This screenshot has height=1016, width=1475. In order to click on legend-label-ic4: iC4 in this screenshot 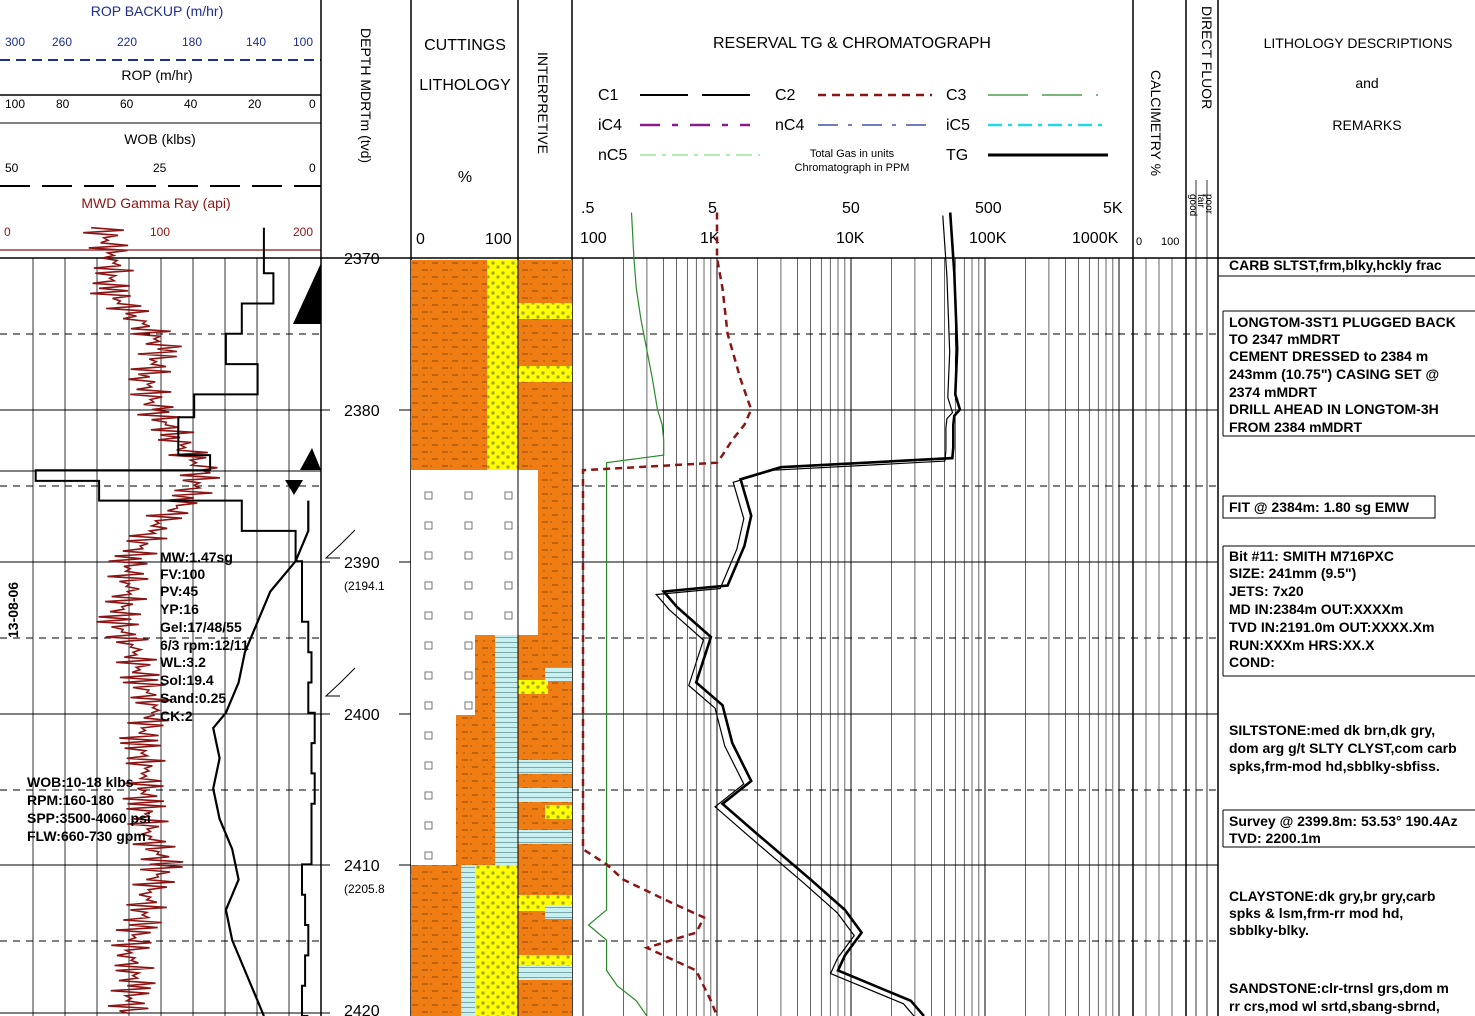, I will do `click(610, 125)`.